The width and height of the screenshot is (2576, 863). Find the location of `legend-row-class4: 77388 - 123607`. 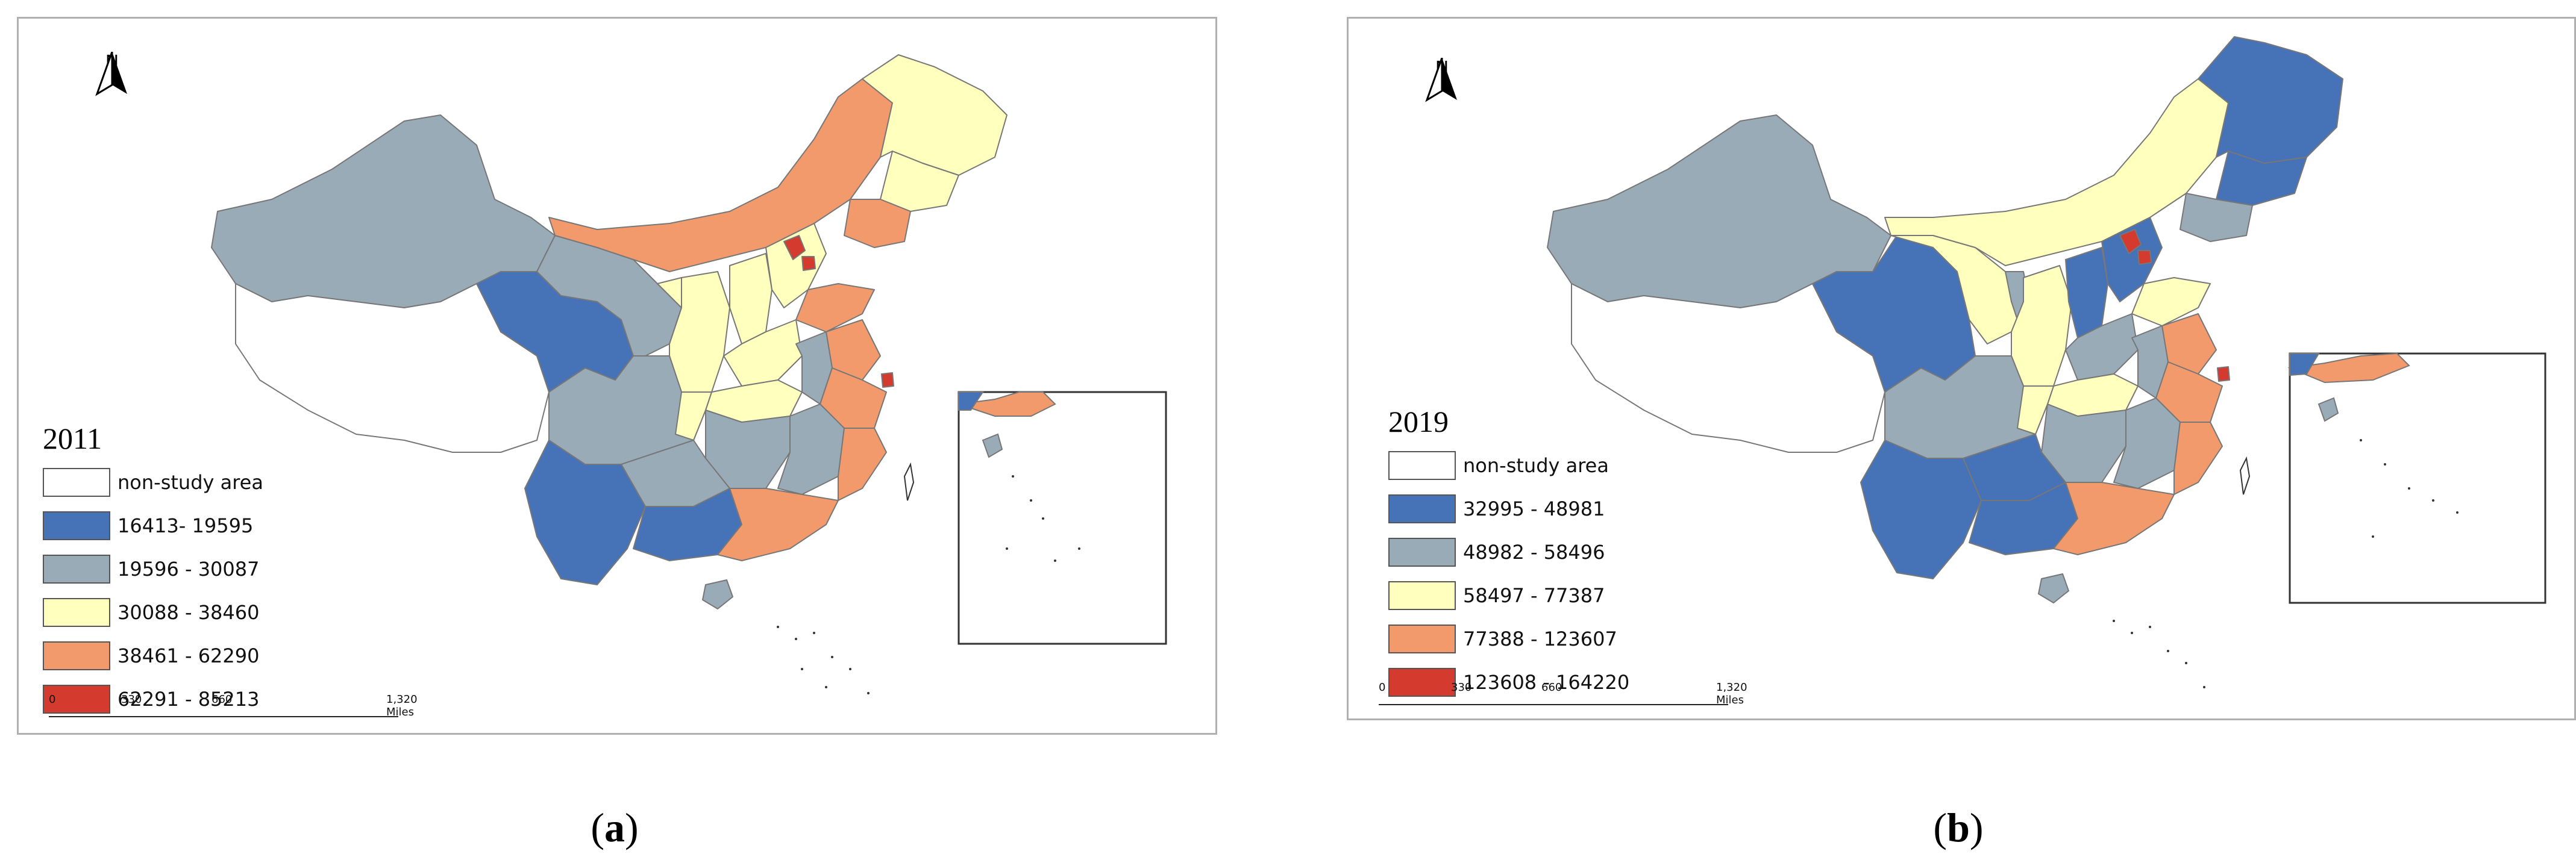

legend-row-class4: 77388 - 123607 is located at coordinates (1508, 639).